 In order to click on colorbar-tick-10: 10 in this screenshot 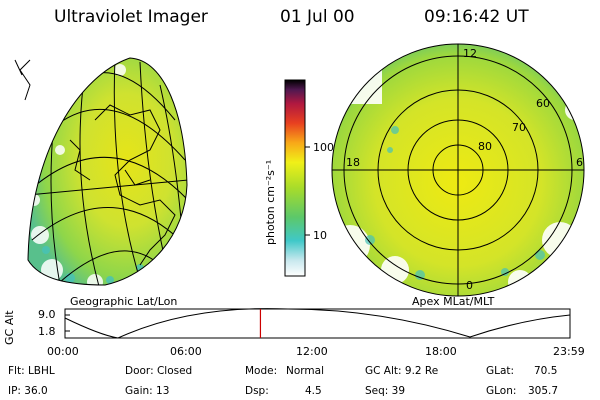, I will do `click(320, 235)`.